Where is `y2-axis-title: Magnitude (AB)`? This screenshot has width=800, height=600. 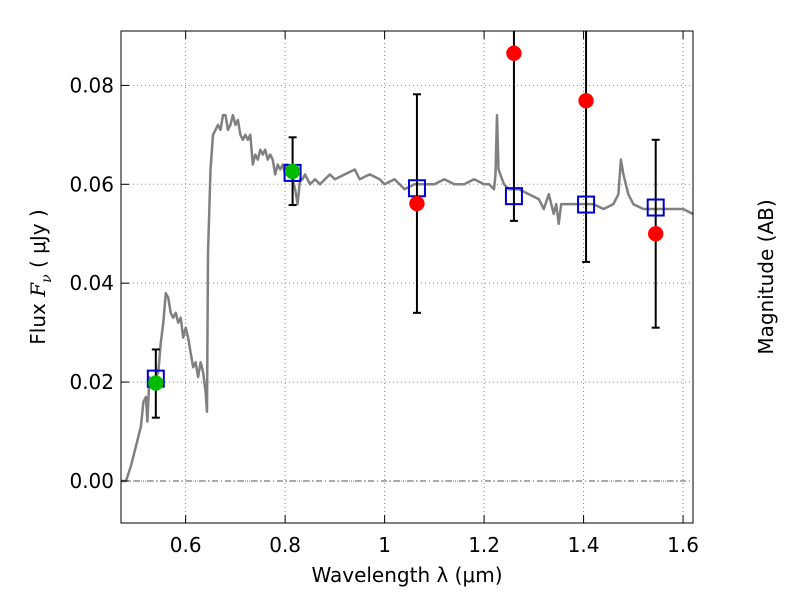 y2-axis-title: Magnitude (AB) is located at coordinates (766, 276).